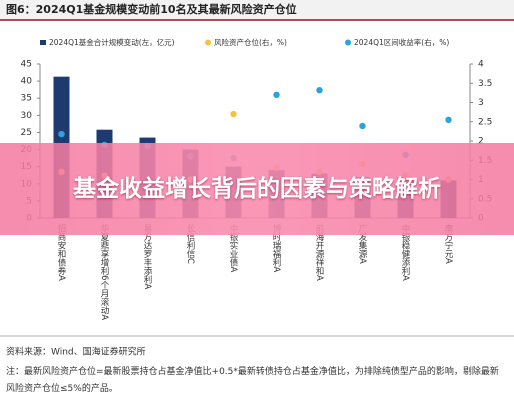  What do you see at coordinates (481, 142) in the screenshot?
I see `y2-tick-label: 2` at bounding box center [481, 142].